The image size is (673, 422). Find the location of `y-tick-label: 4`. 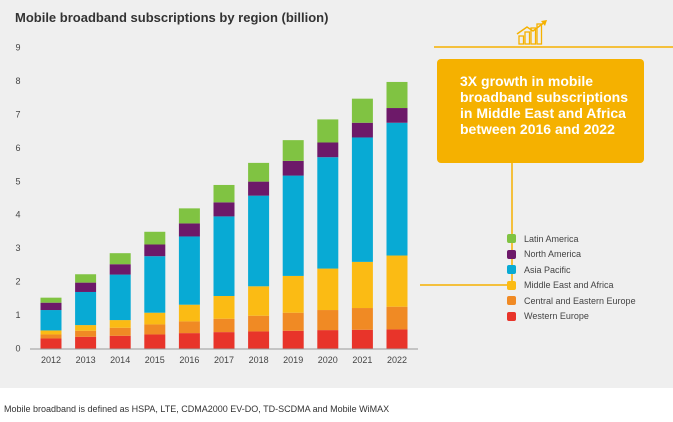

y-tick-label: 4 is located at coordinates (17, 215).